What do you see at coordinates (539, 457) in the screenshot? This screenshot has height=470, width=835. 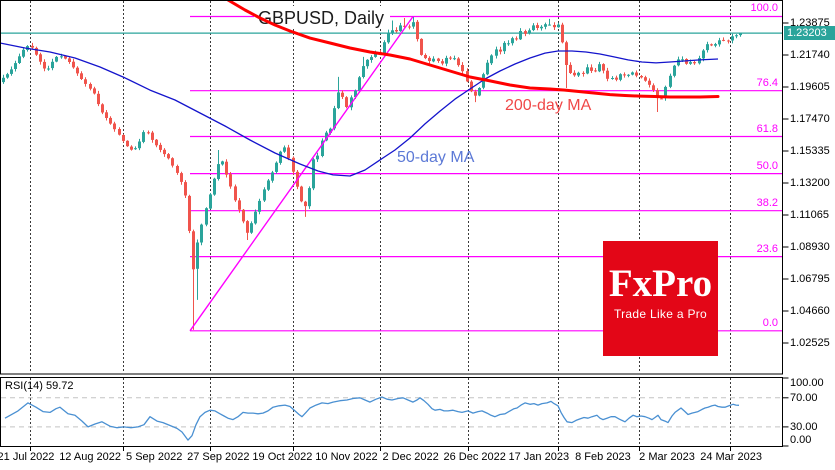 I see `time-axis-label: 17 Jan 2023` at bounding box center [539, 457].